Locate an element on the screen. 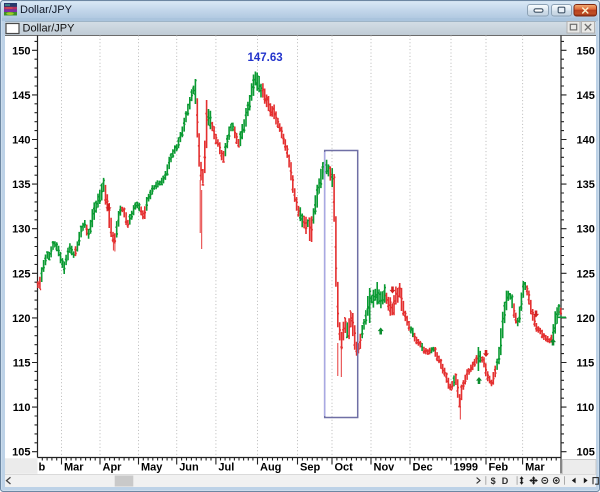 This screenshot has height=492, width=600. svg-text: 1999 is located at coordinates (466, 468).